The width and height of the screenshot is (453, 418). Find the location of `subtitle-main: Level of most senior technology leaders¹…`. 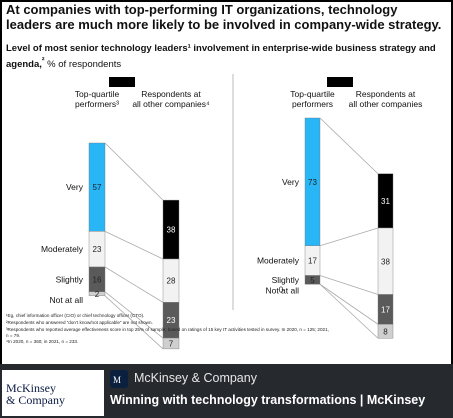

subtitle-main: Level of most senior technology leaders¹… is located at coordinates (221, 57).